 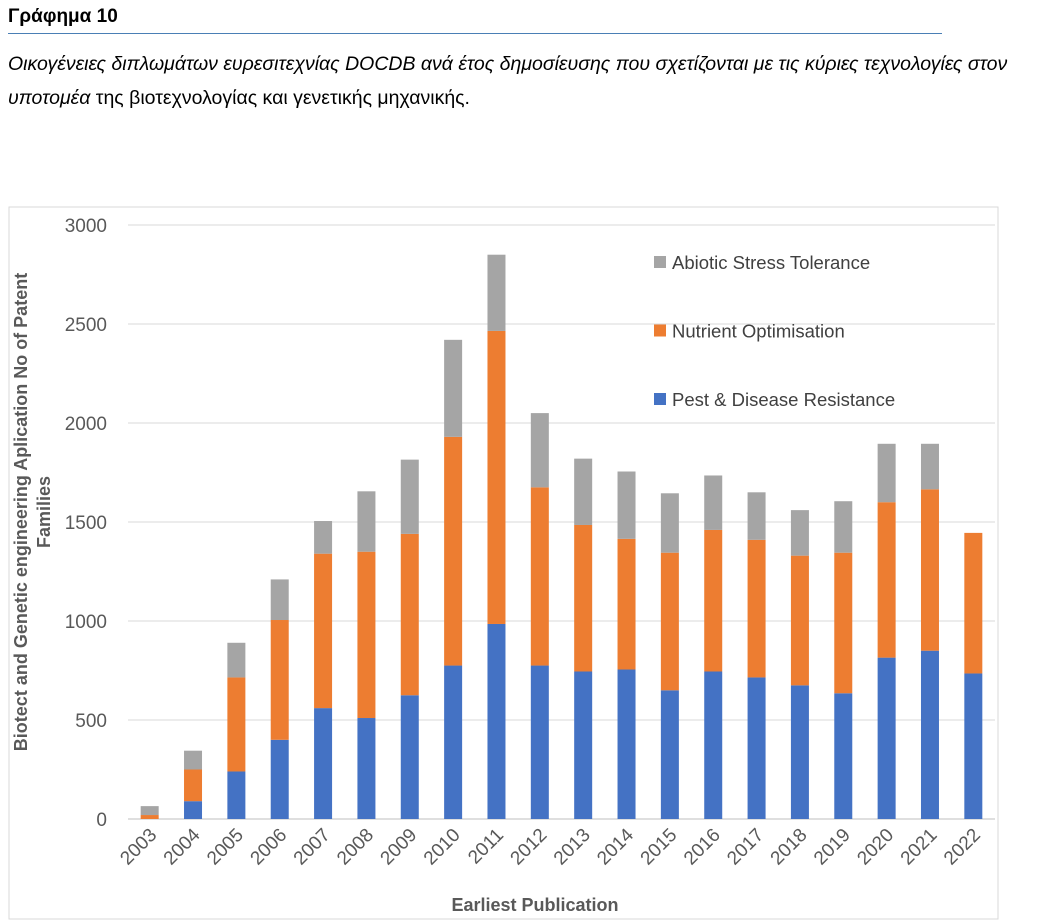 What do you see at coordinates (91, 721) in the screenshot?
I see `y-tick-label: 500` at bounding box center [91, 721].